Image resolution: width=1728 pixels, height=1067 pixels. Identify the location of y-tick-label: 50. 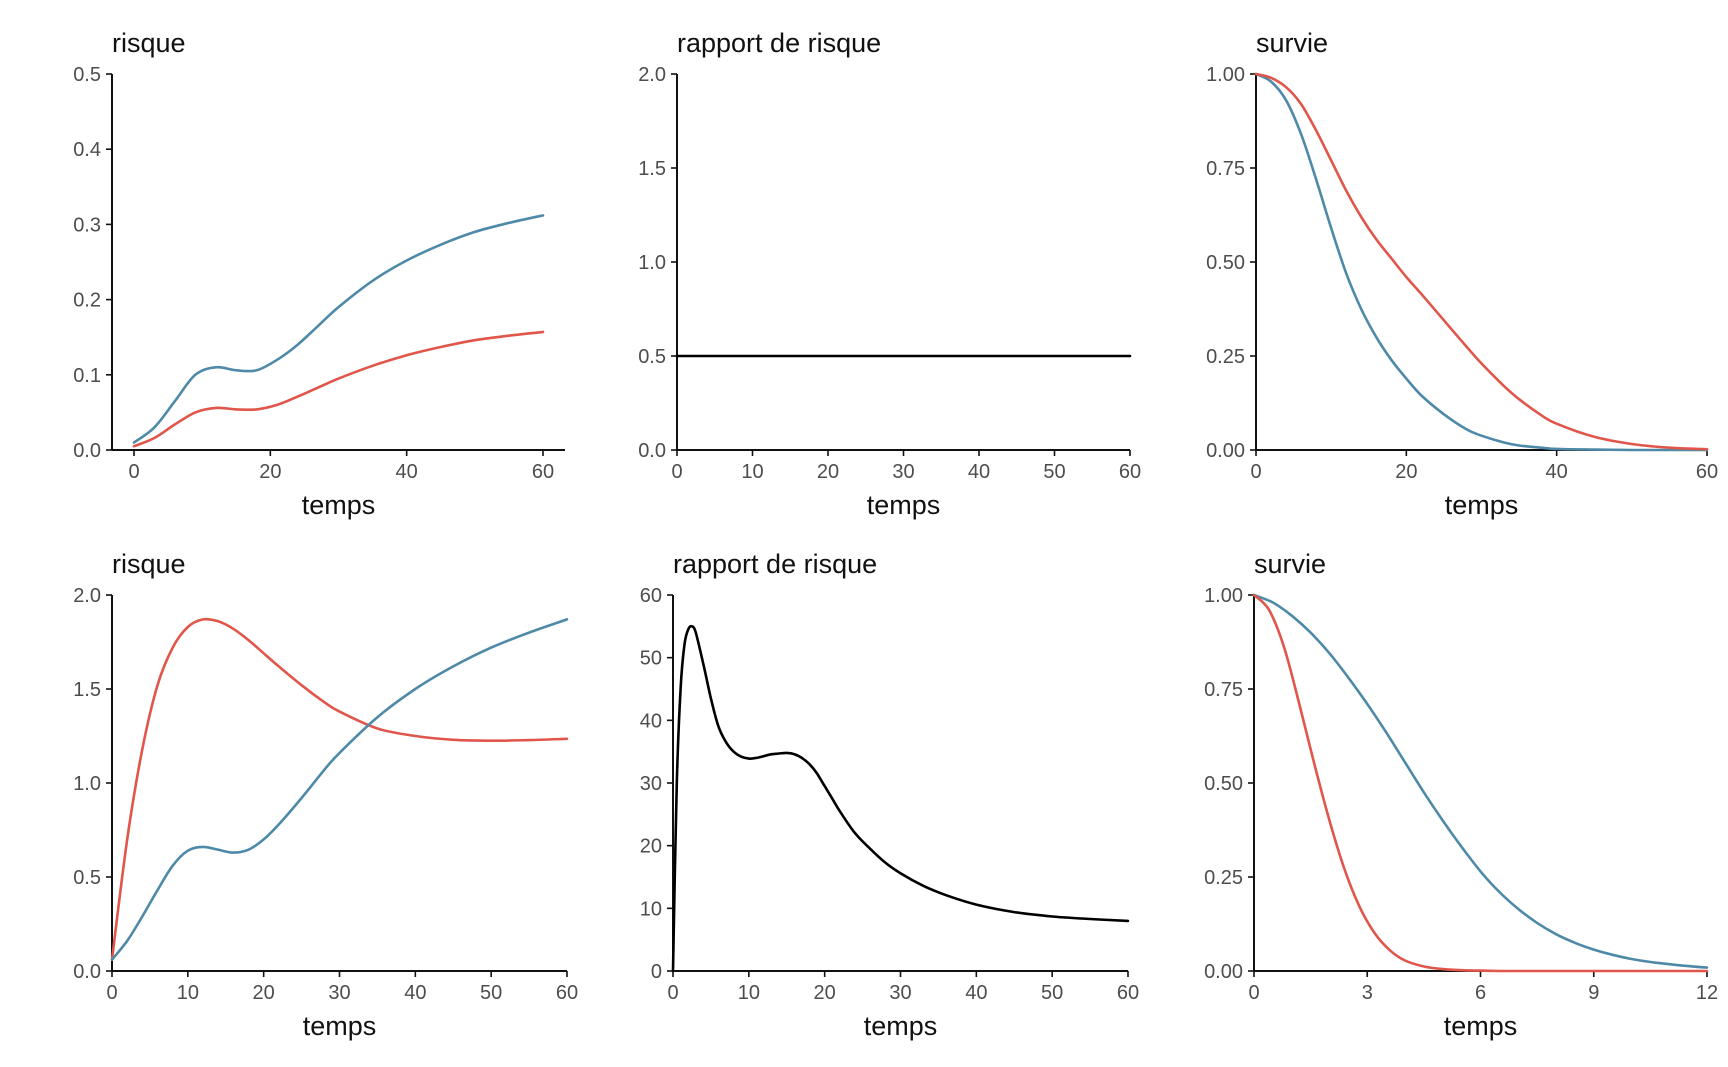
(651, 659).